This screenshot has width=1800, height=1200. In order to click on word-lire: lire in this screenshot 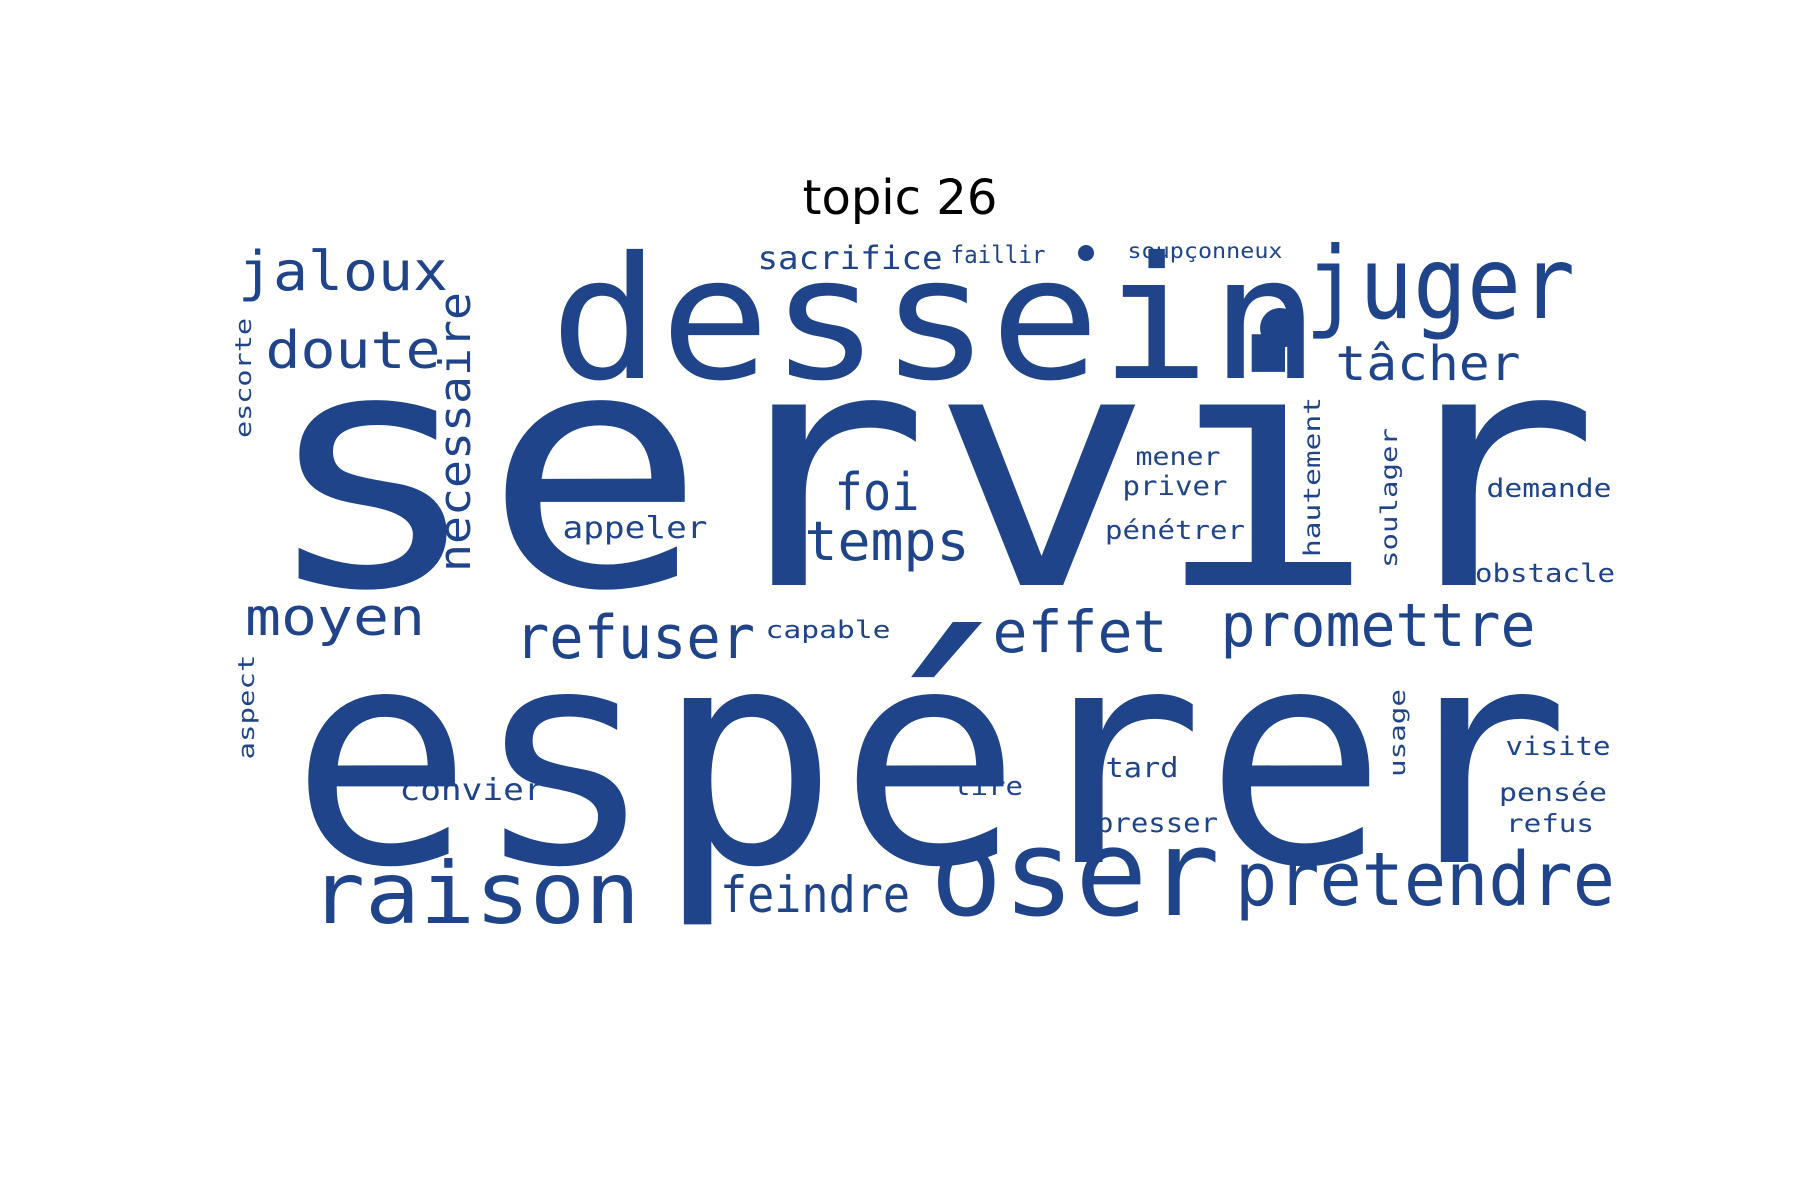, I will do `click(988, 787)`.